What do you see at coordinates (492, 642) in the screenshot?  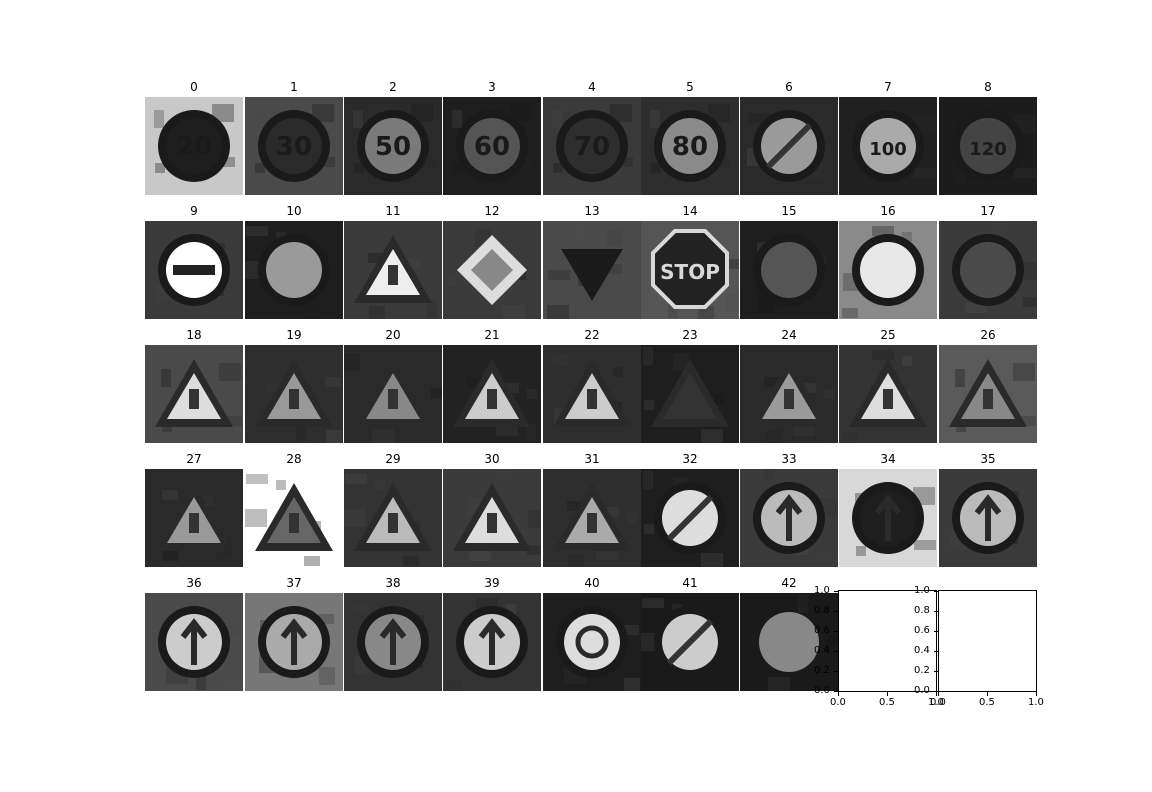 I see `keep-left-sign-image` at bounding box center [492, 642].